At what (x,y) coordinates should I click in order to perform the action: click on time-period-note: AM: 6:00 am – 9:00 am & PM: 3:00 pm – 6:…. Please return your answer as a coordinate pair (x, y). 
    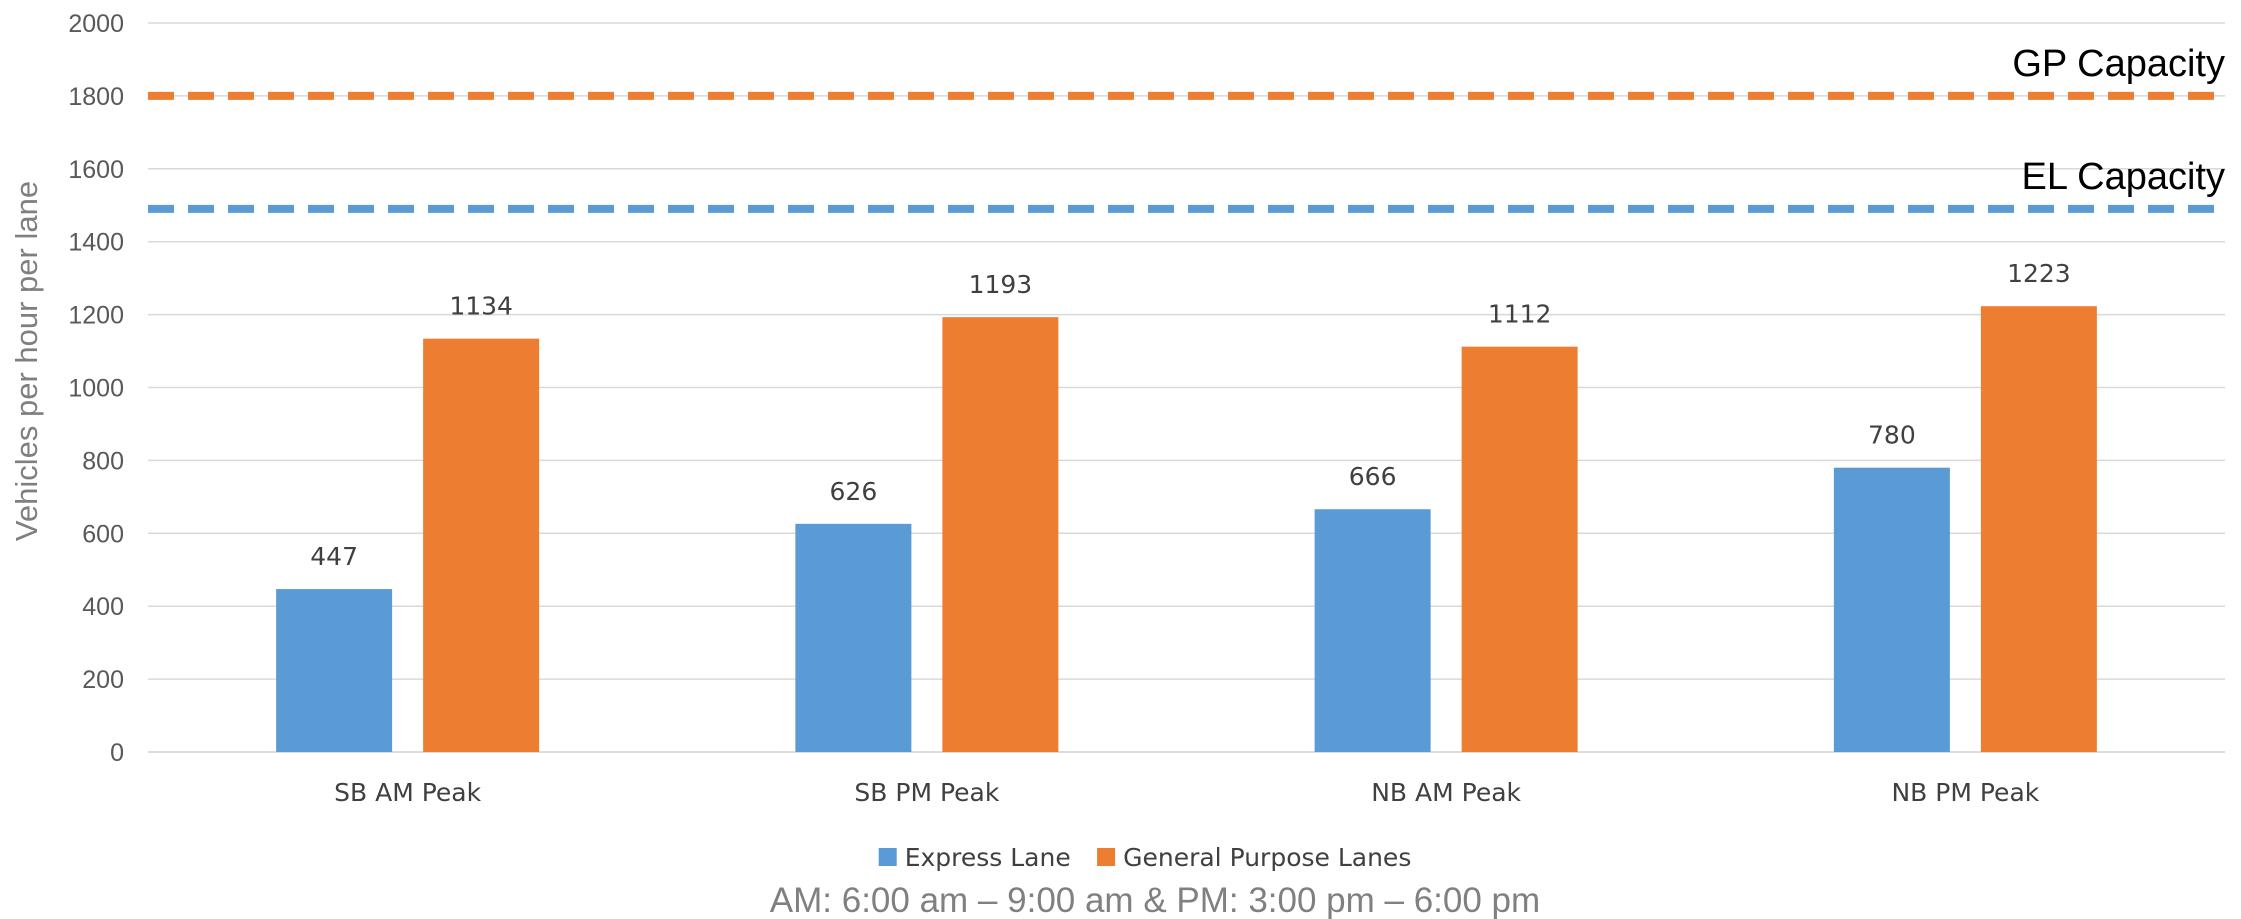
    Looking at the image, I should click on (1155, 900).